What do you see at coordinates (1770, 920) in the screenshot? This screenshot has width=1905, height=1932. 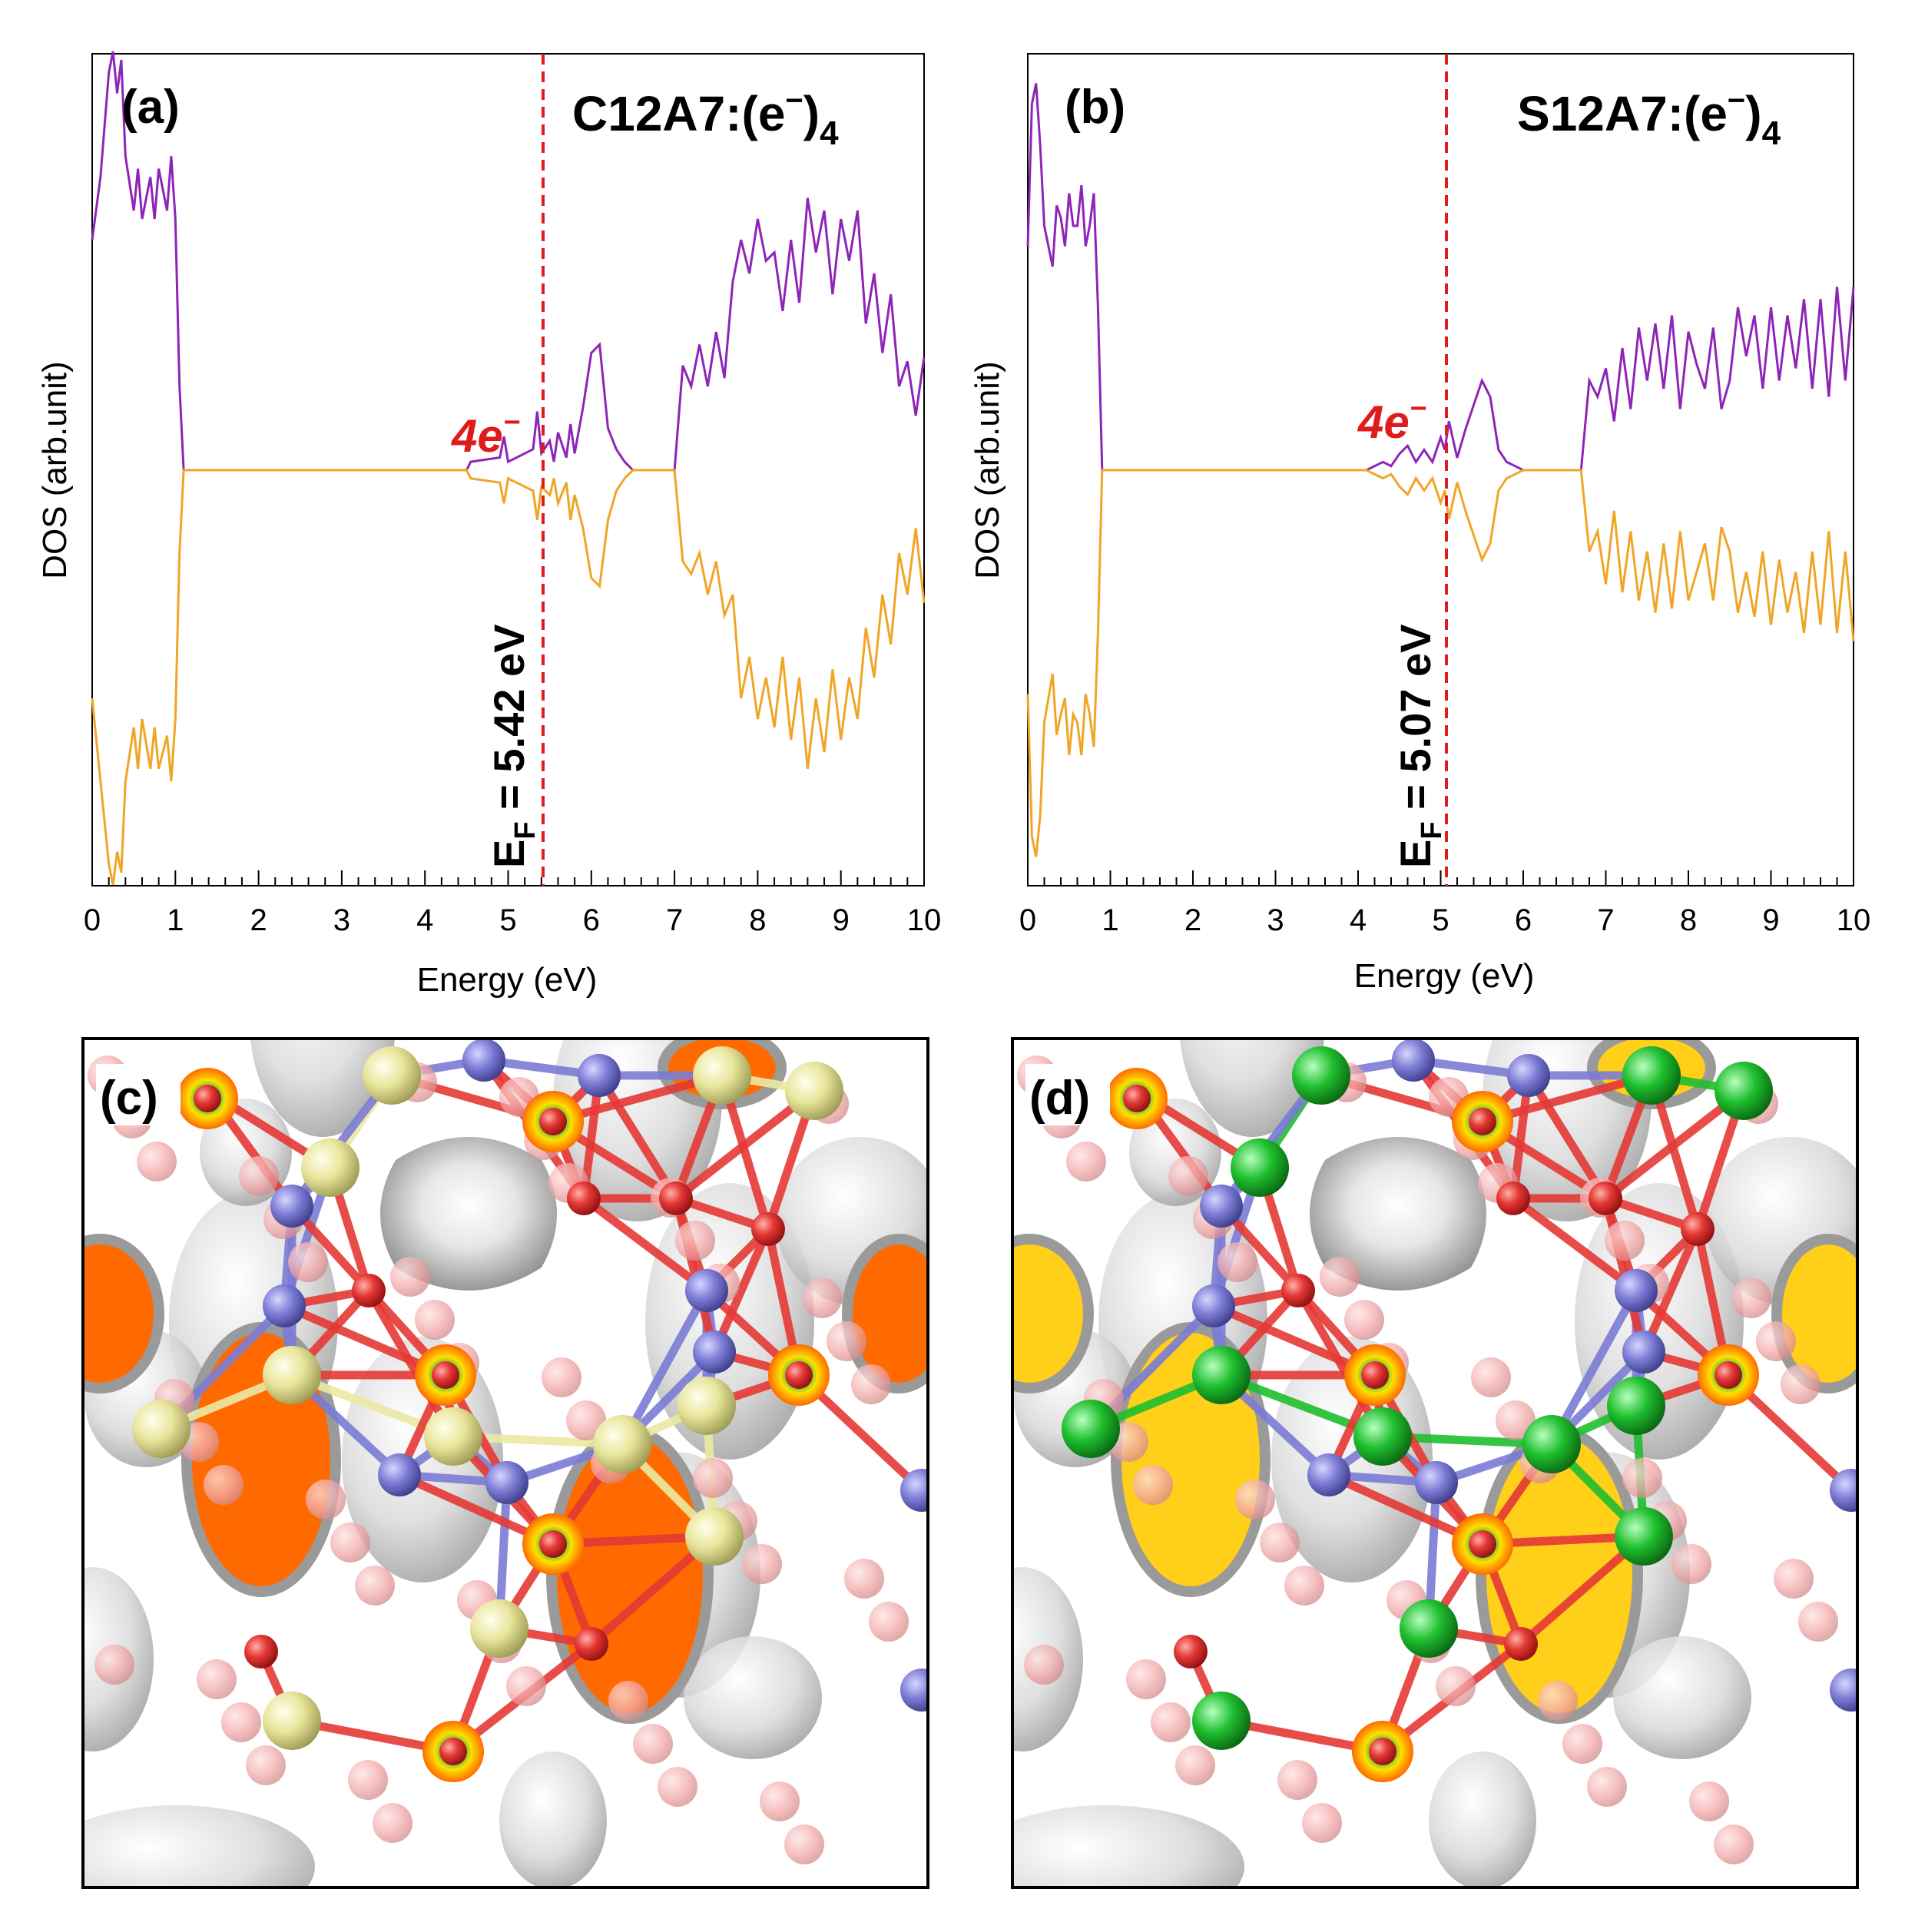 I see `x-tick-label: 9` at bounding box center [1770, 920].